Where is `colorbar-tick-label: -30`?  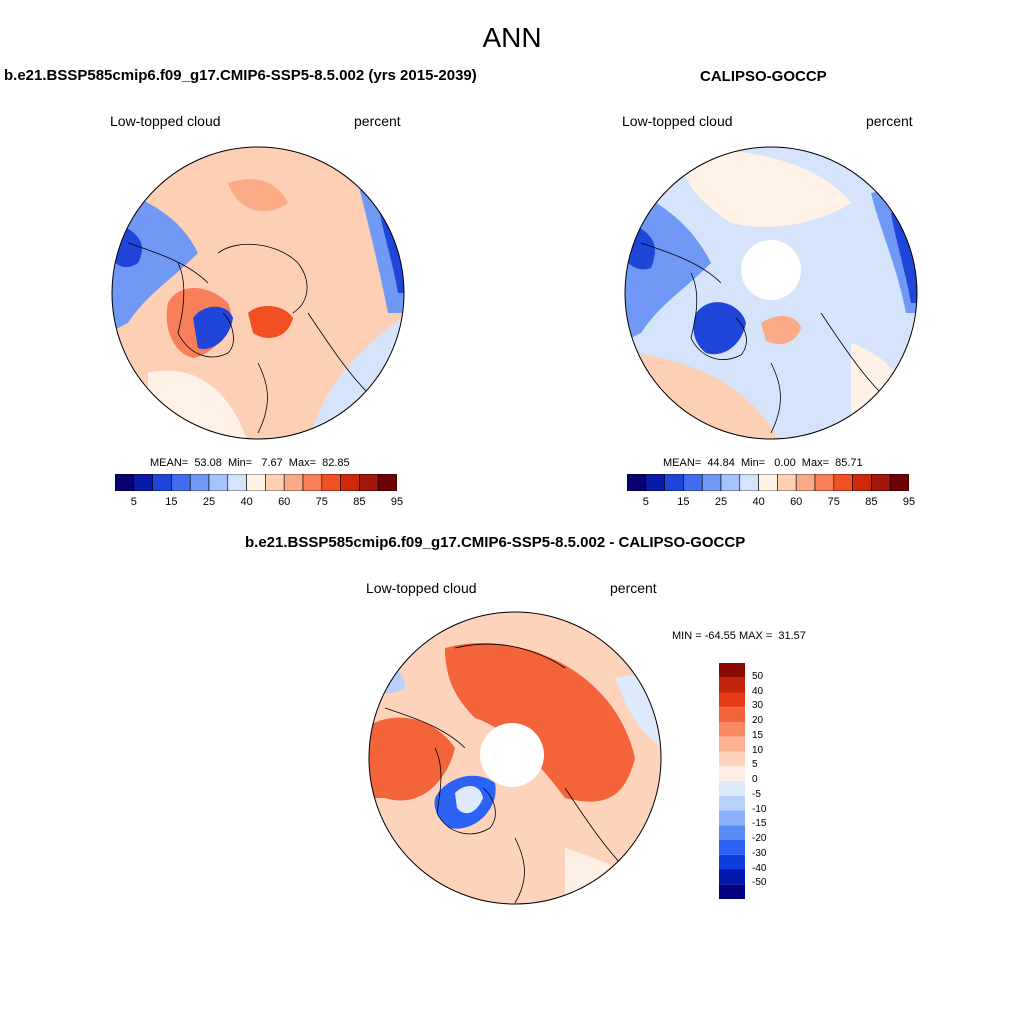 colorbar-tick-label: -30 is located at coordinates (759, 853).